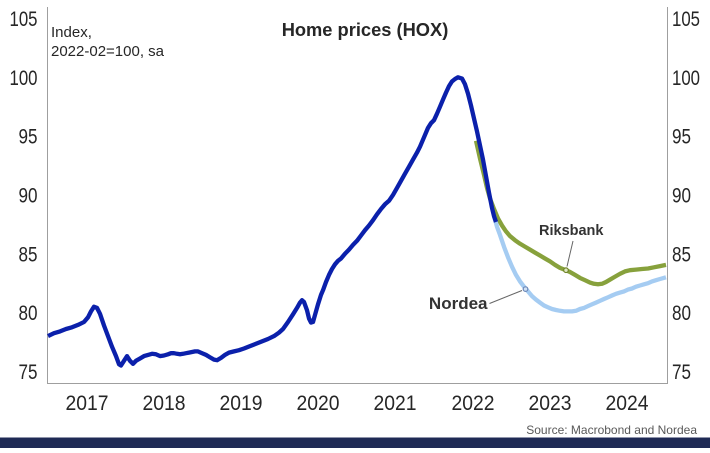 This screenshot has width=710, height=453. What do you see at coordinates (365, 29) in the screenshot?
I see `svg-text: Home prices (HOX)` at bounding box center [365, 29].